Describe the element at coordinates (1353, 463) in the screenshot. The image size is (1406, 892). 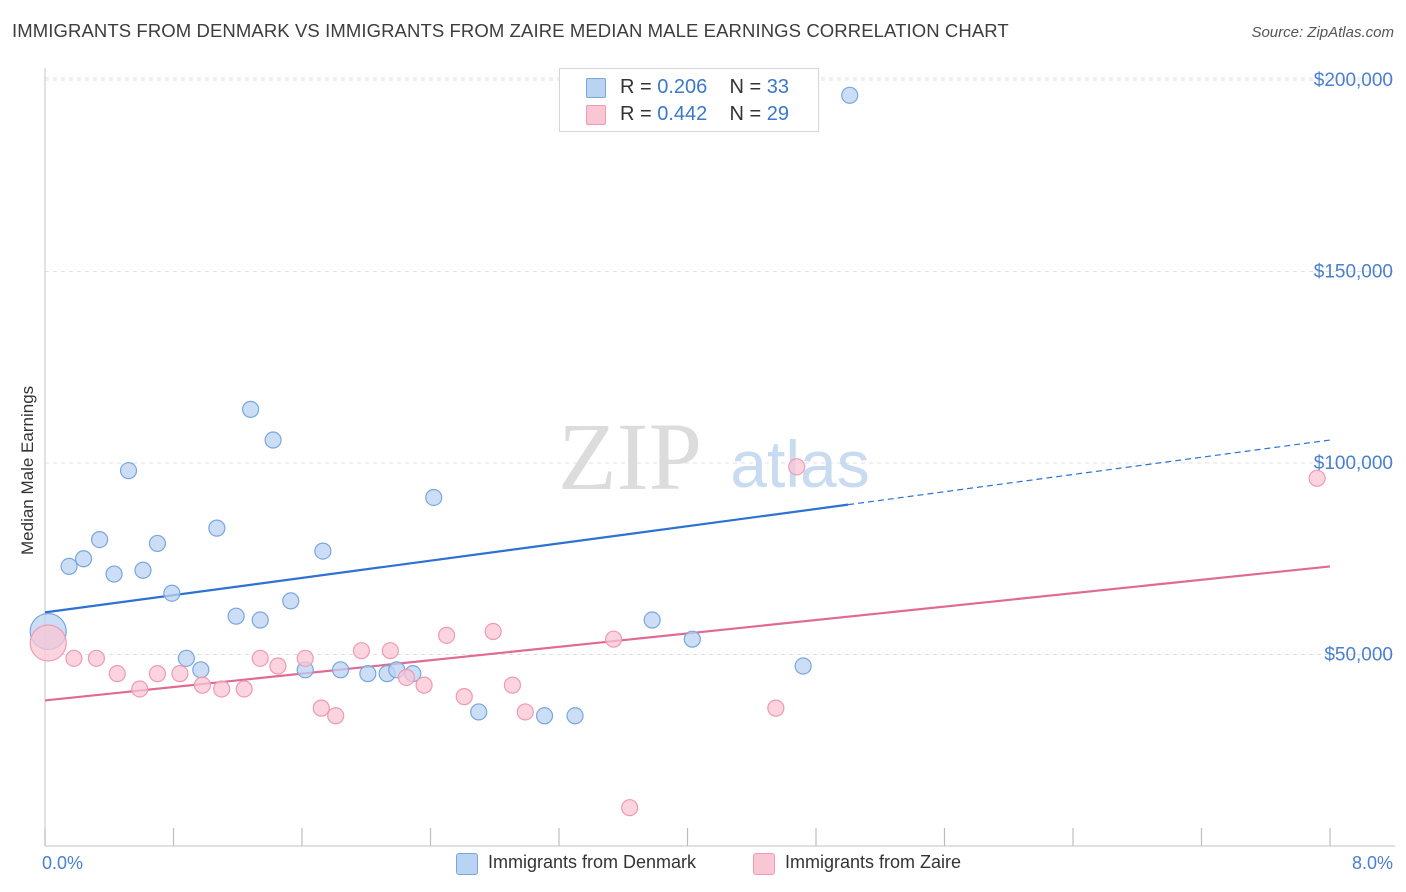
I see `y-tick-label: $100,000` at that location.